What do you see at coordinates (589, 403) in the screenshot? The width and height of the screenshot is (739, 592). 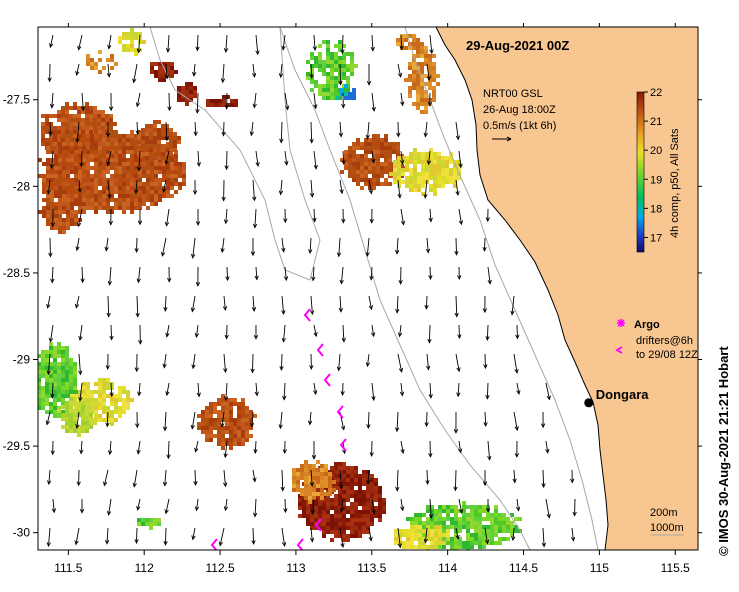 I see `city-dot` at bounding box center [589, 403].